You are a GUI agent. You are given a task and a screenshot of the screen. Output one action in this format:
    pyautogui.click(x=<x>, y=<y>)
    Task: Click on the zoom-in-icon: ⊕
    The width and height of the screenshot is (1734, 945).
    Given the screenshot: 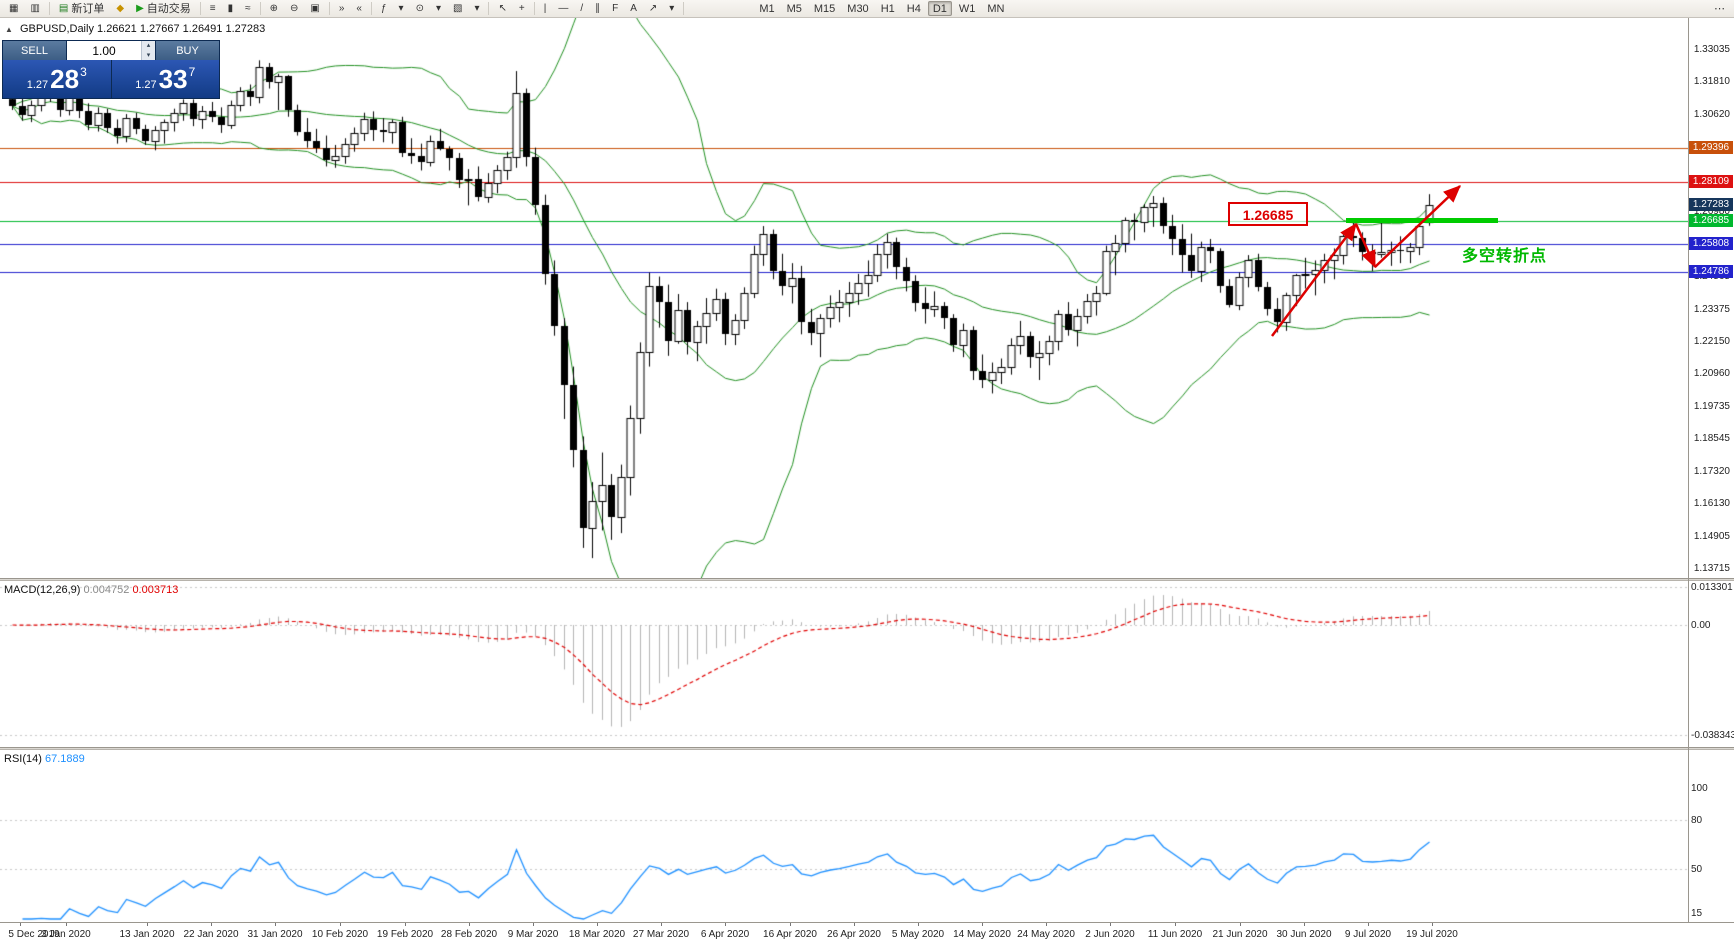 What is the action you would take?
    pyautogui.click(x=274, y=8)
    